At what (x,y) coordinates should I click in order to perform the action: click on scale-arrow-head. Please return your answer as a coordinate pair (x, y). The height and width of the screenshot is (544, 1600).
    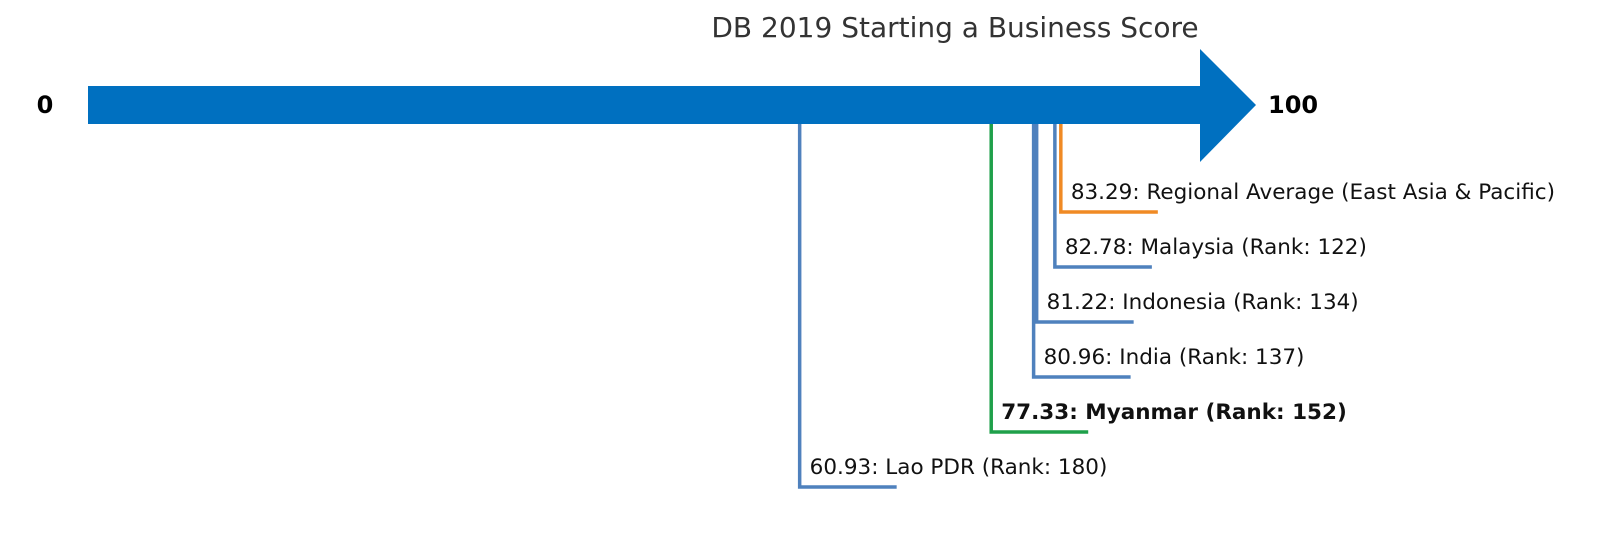
    Looking at the image, I should click on (1228, 105).